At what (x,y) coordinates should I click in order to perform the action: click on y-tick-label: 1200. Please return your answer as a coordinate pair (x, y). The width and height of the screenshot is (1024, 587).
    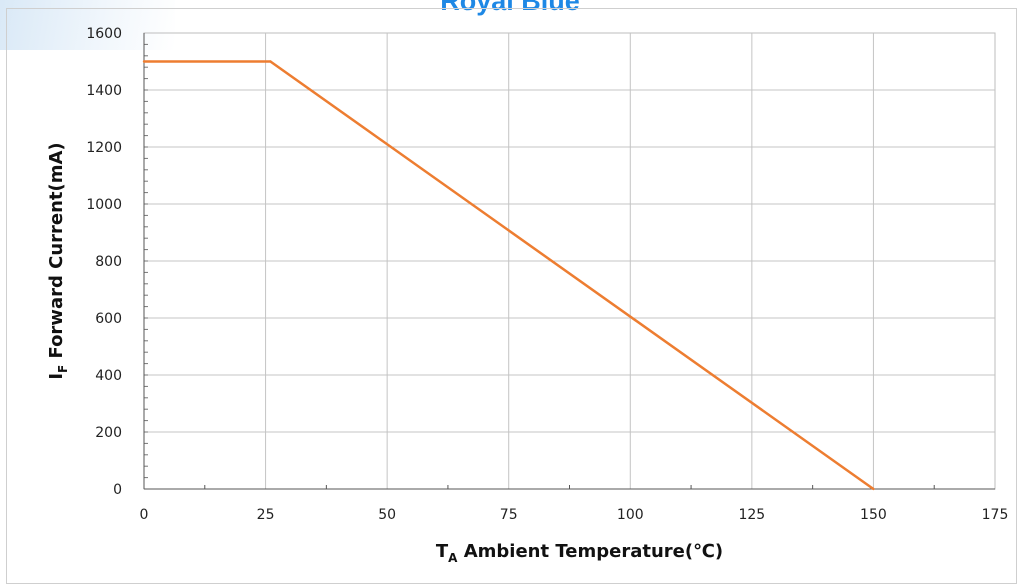
    Looking at the image, I should click on (104, 148).